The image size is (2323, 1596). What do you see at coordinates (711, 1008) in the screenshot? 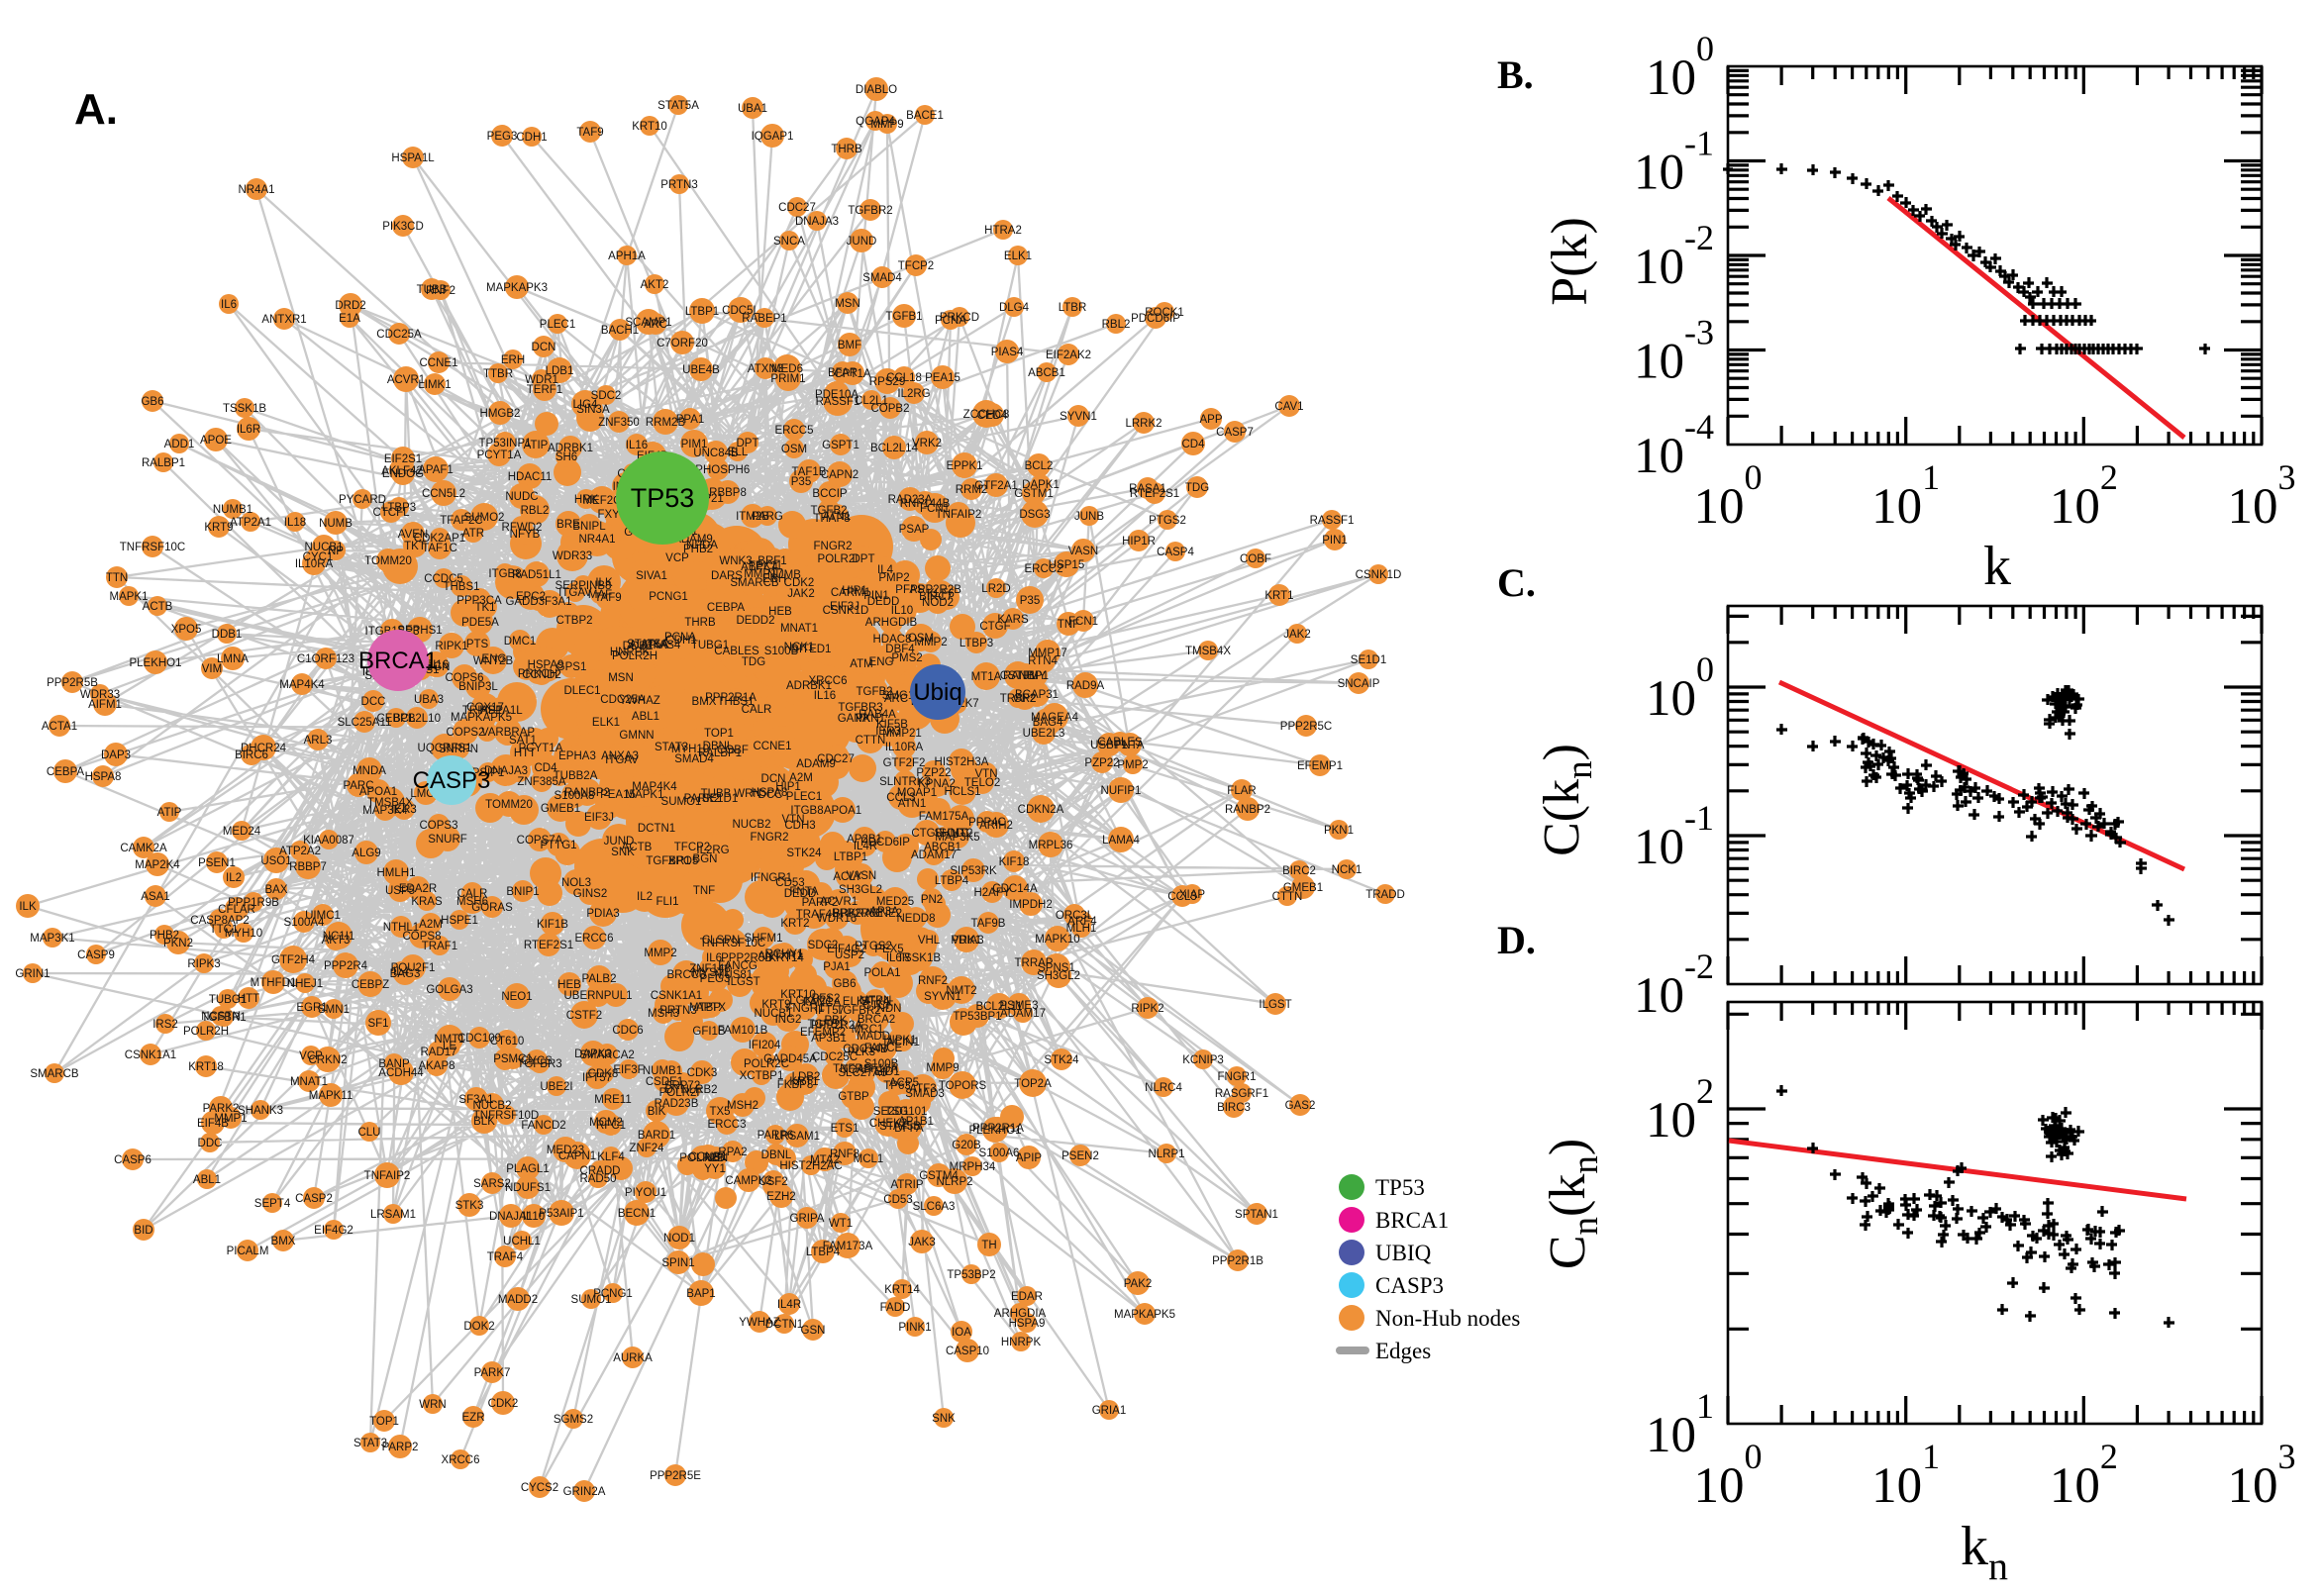
I see `svg-text: APTX` at bounding box center [711, 1008].